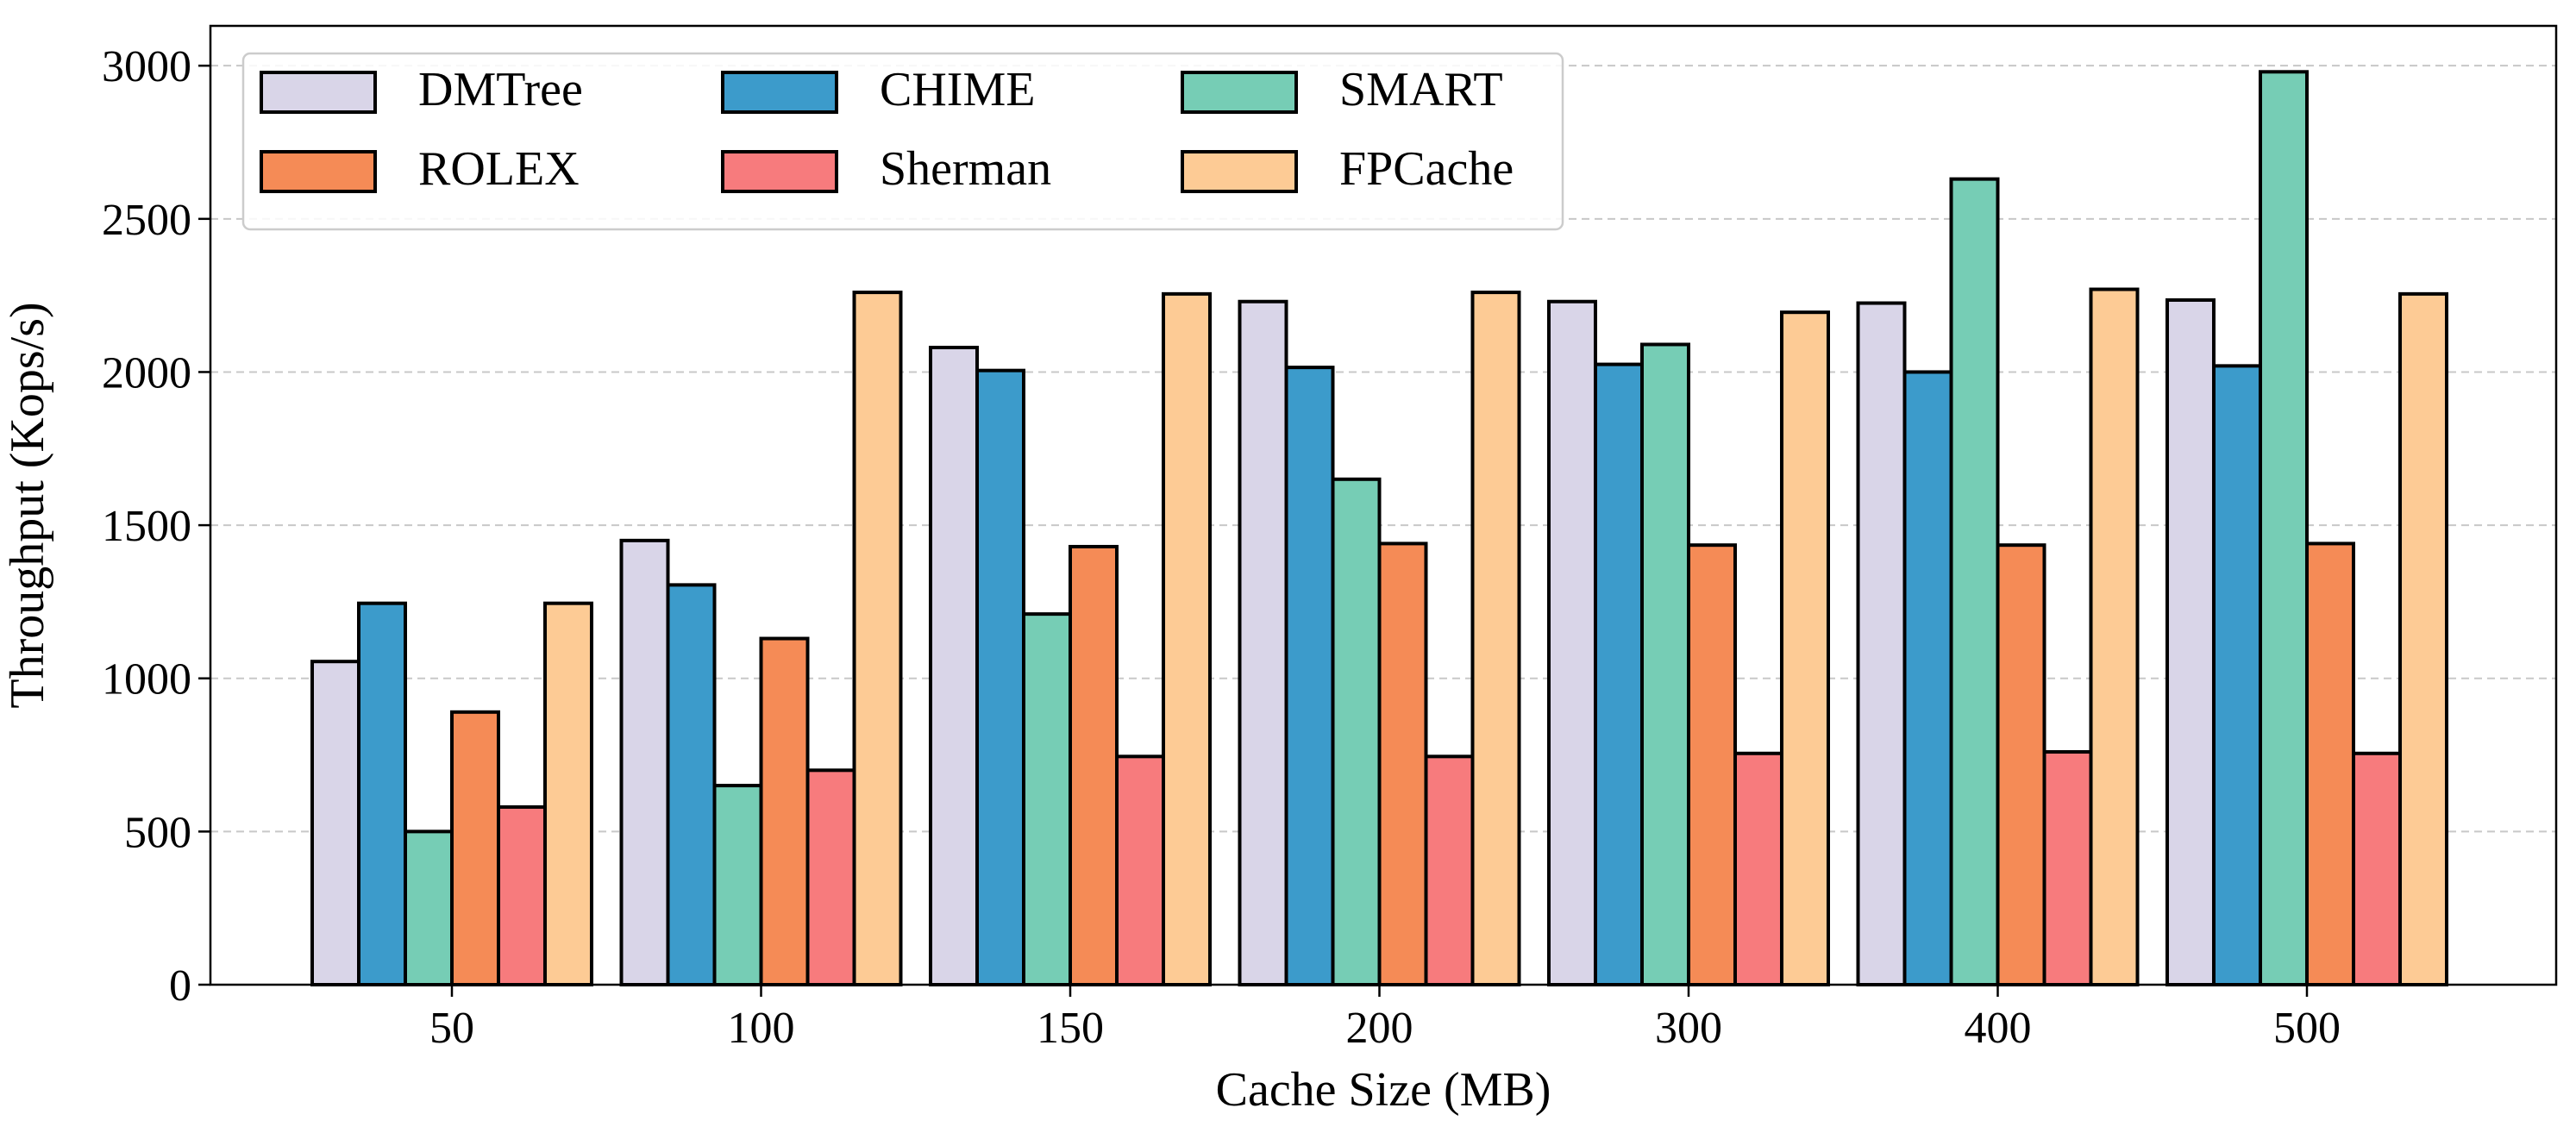 The image size is (2576, 1133). I want to click on legend-swatch-rolex, so click(318, 171).